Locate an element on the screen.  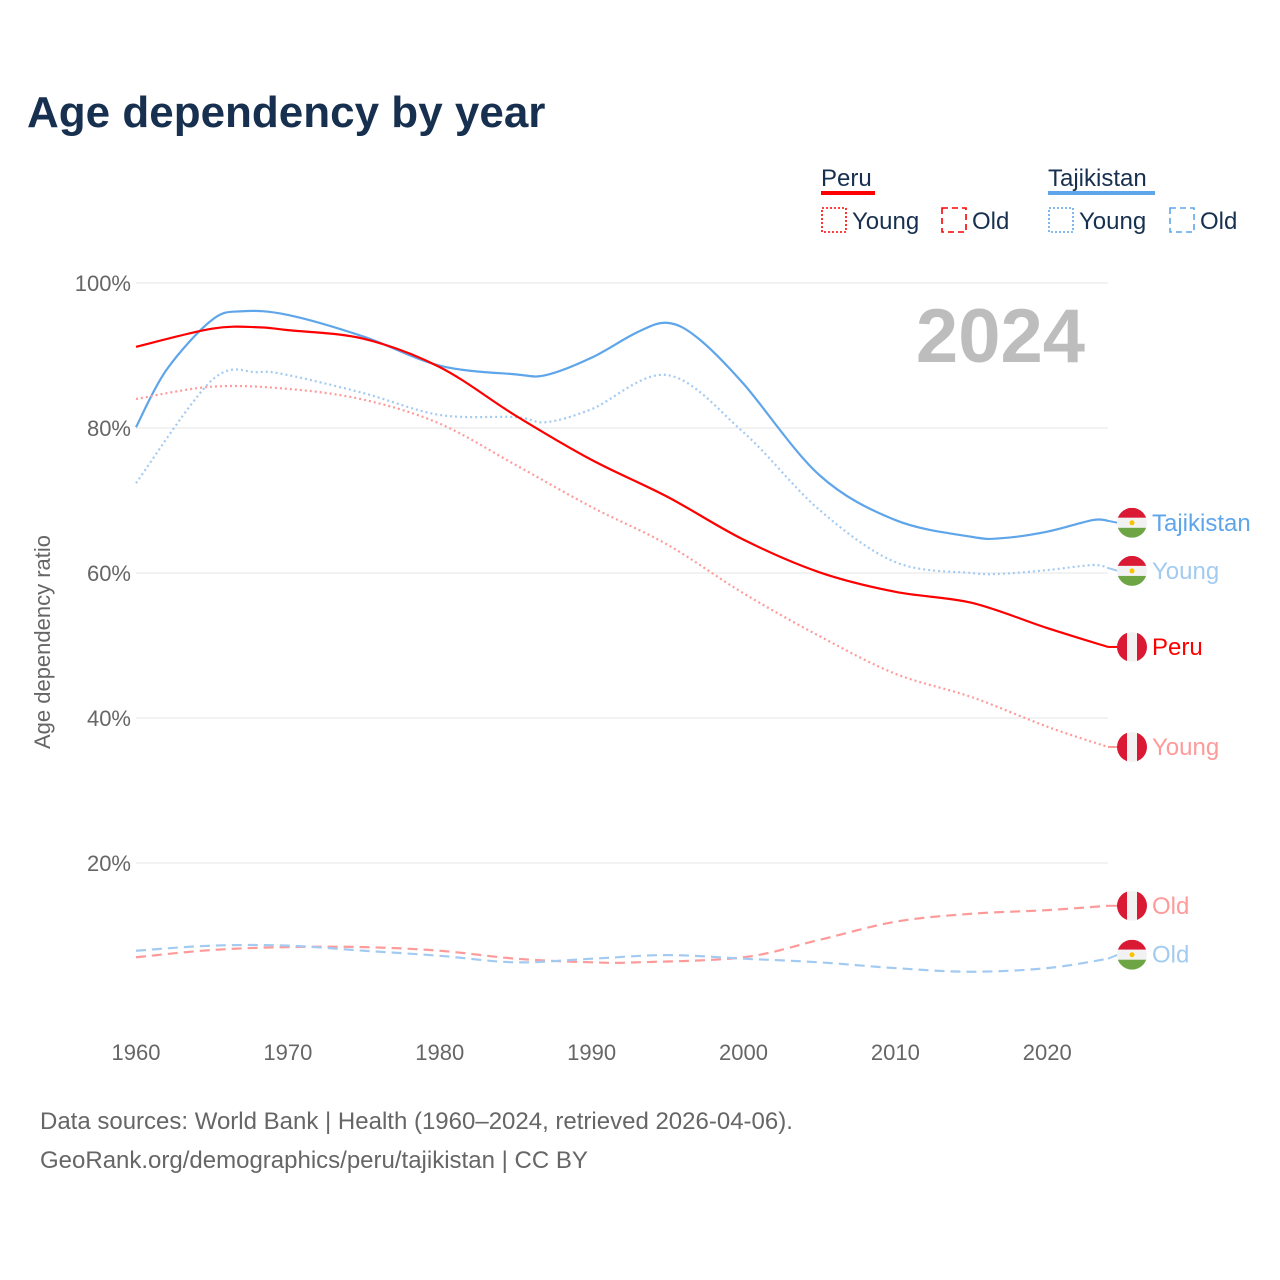
legend-group-peru: Peru is located at coordinates (846, 178).